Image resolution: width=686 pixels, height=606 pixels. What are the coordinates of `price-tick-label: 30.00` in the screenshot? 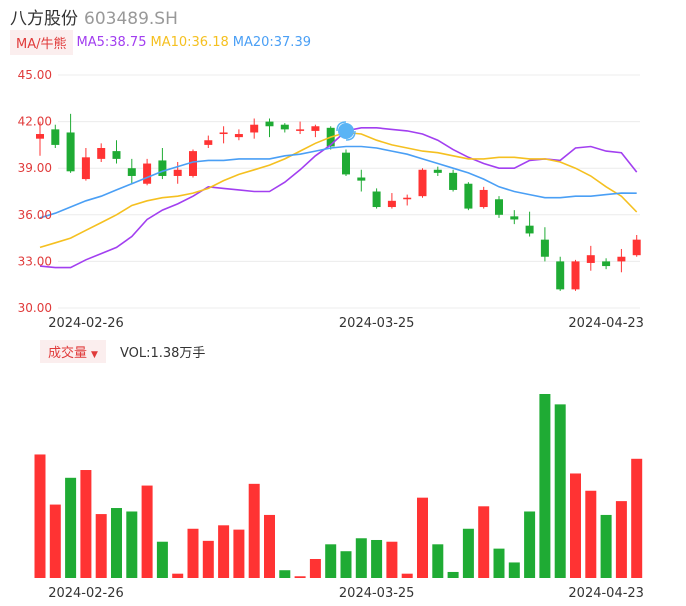 It's located at (35, 308).